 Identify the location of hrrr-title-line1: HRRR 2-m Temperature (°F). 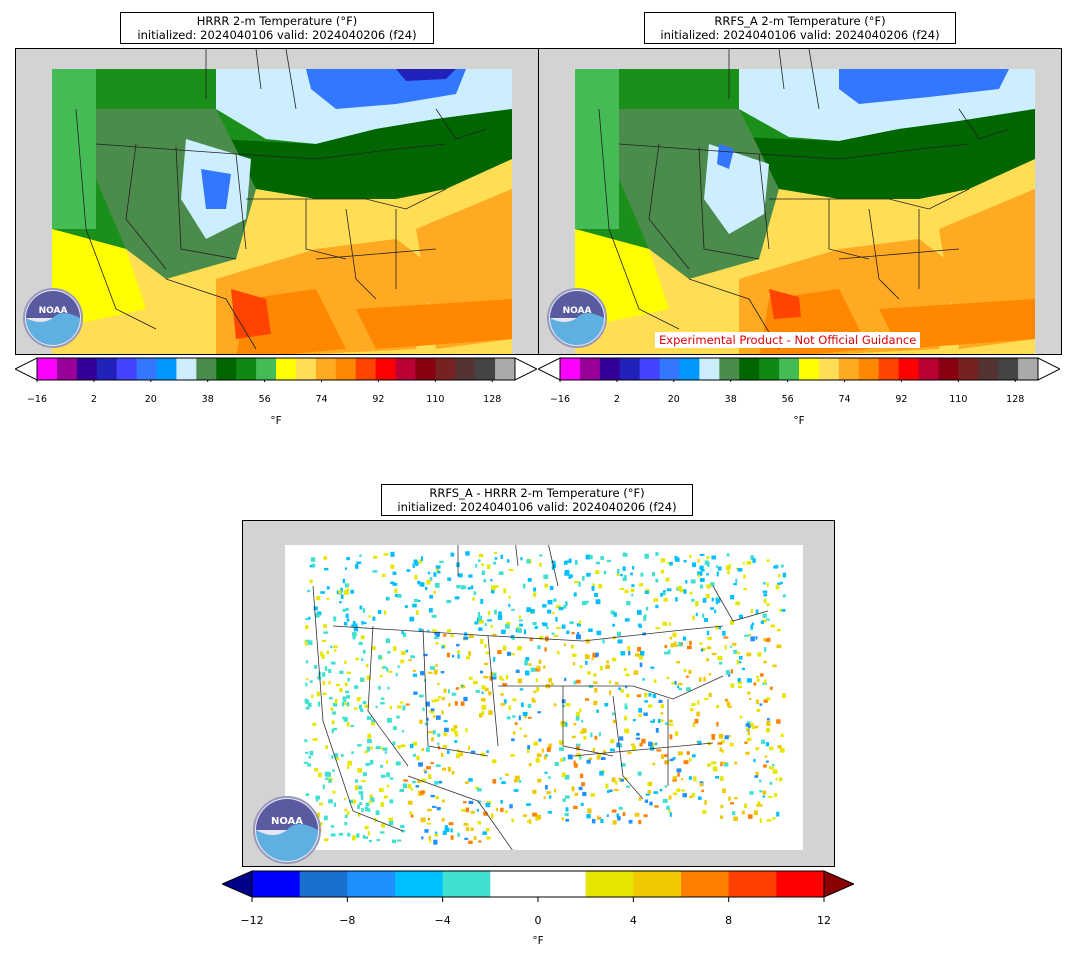
(277, 21).